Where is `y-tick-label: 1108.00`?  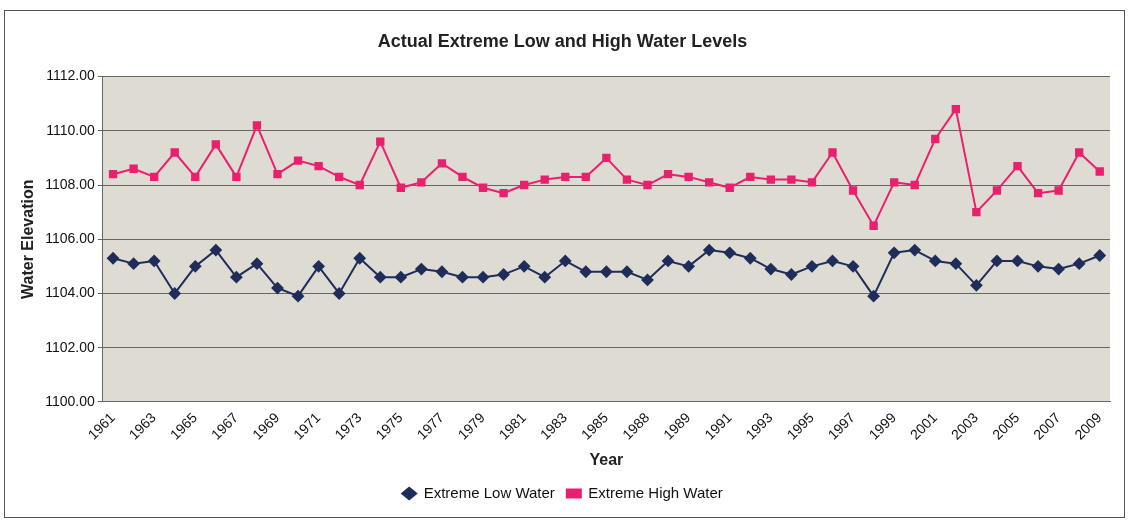 y-tick-label: 1108.00 is located at coordinates (70, 183).